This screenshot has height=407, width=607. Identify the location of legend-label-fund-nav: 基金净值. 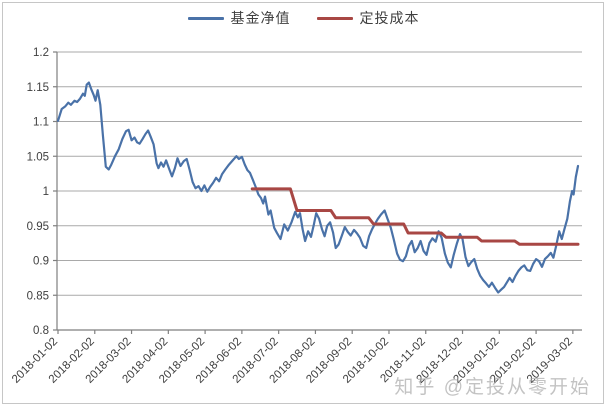
(260, 18).